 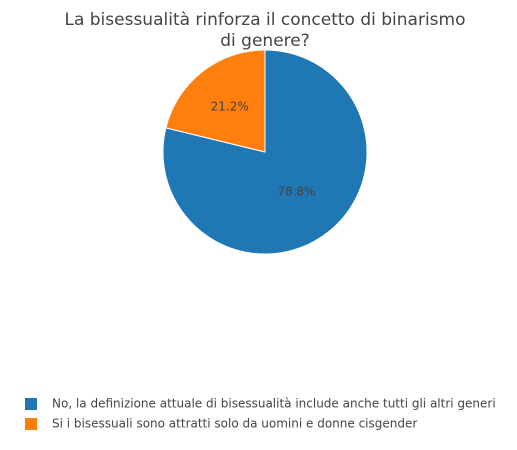 What do you see at coordinates (265, 41) in the screenshot?
I see `chart-title: di genere?` at bounding box center [265, 41].